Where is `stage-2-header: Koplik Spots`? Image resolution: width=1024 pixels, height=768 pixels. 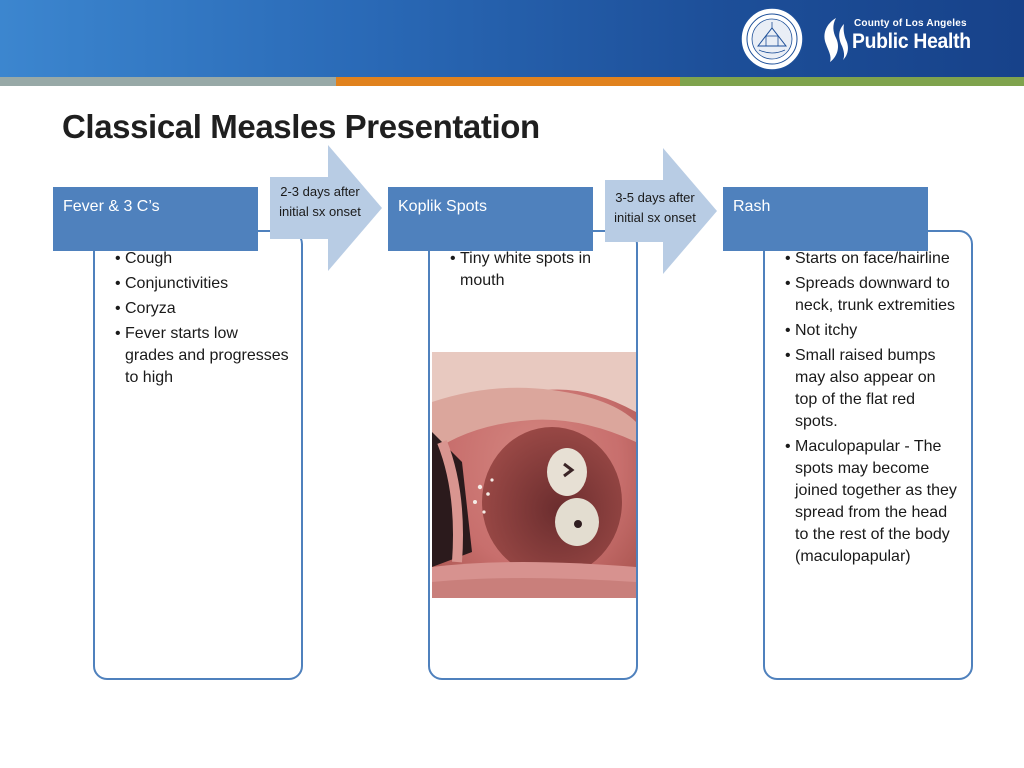
stage-2-header: Koplik Spots is located at coordinates (490, 219).